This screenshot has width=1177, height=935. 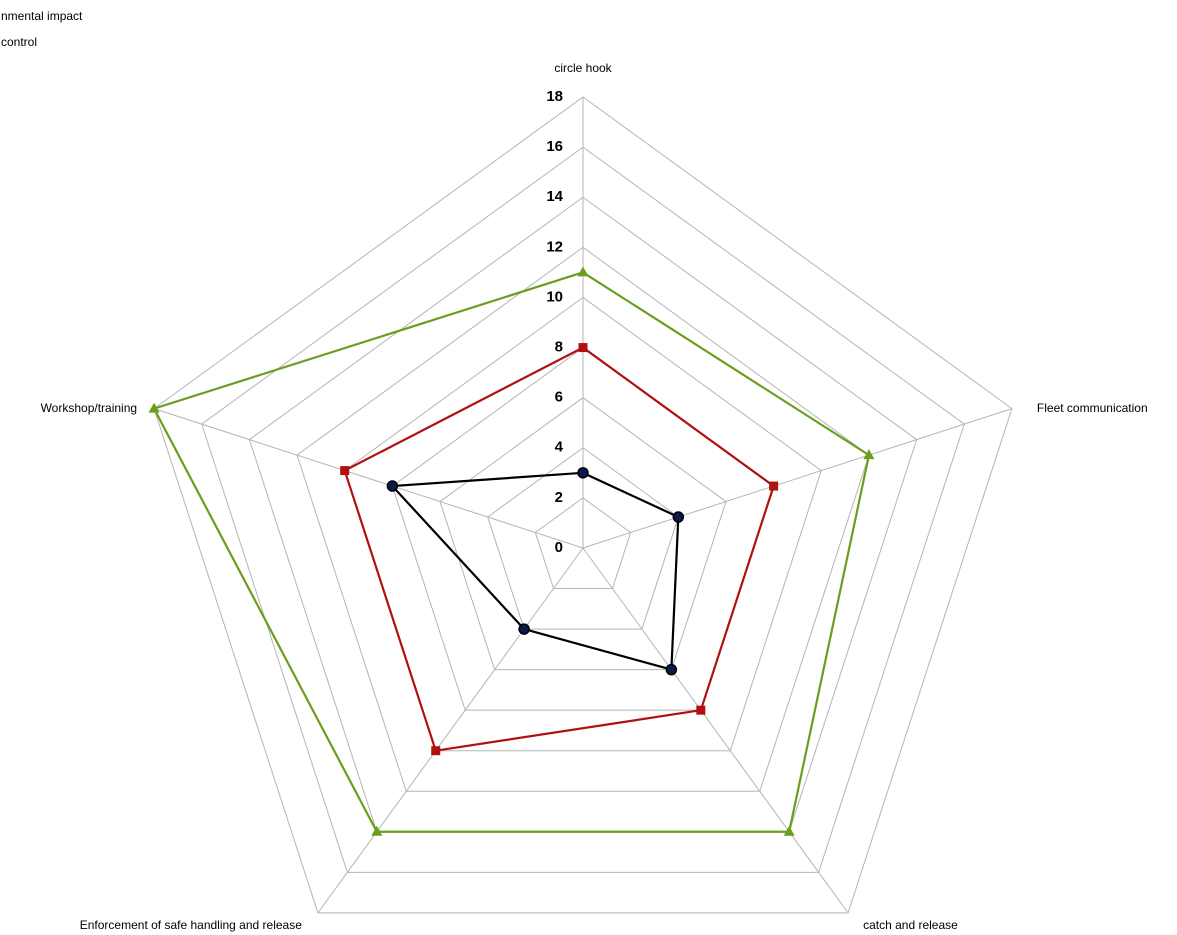 I want to click on category-label: Fleet communication, so click(x=1092, y=408).